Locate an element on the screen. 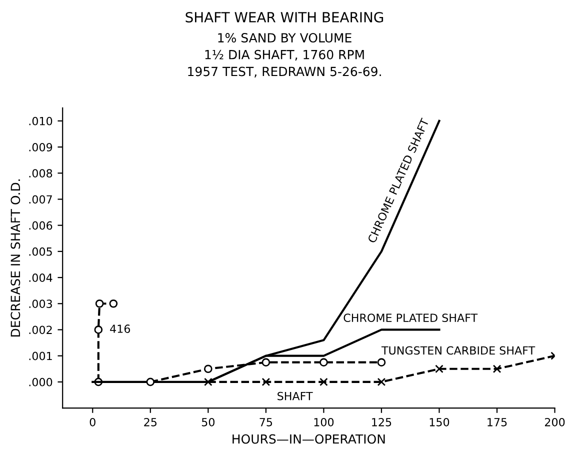 The height and width of the screenshot is (469, 569). series-label: TUNGSTEN CARBIDE SHAFT is located at coordinates (458, 350).